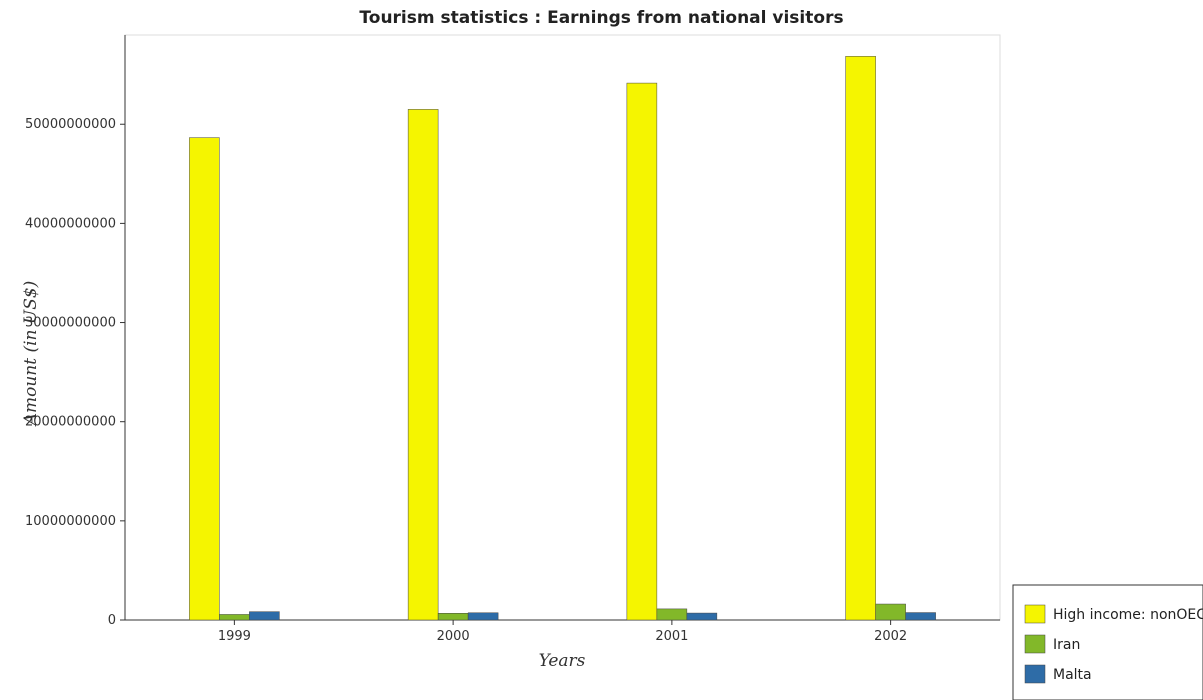 The image size is (1203, 700). What do you see at coordinates (204, 379) in the screenshot?
I see `bar-high-income-nonoecd-1999` at bounding box center [204, 379].